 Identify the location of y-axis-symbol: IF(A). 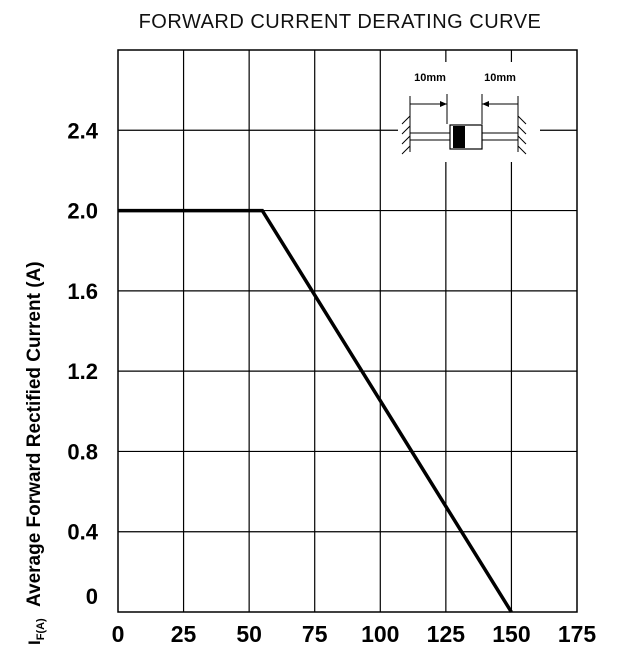
(36, 631).